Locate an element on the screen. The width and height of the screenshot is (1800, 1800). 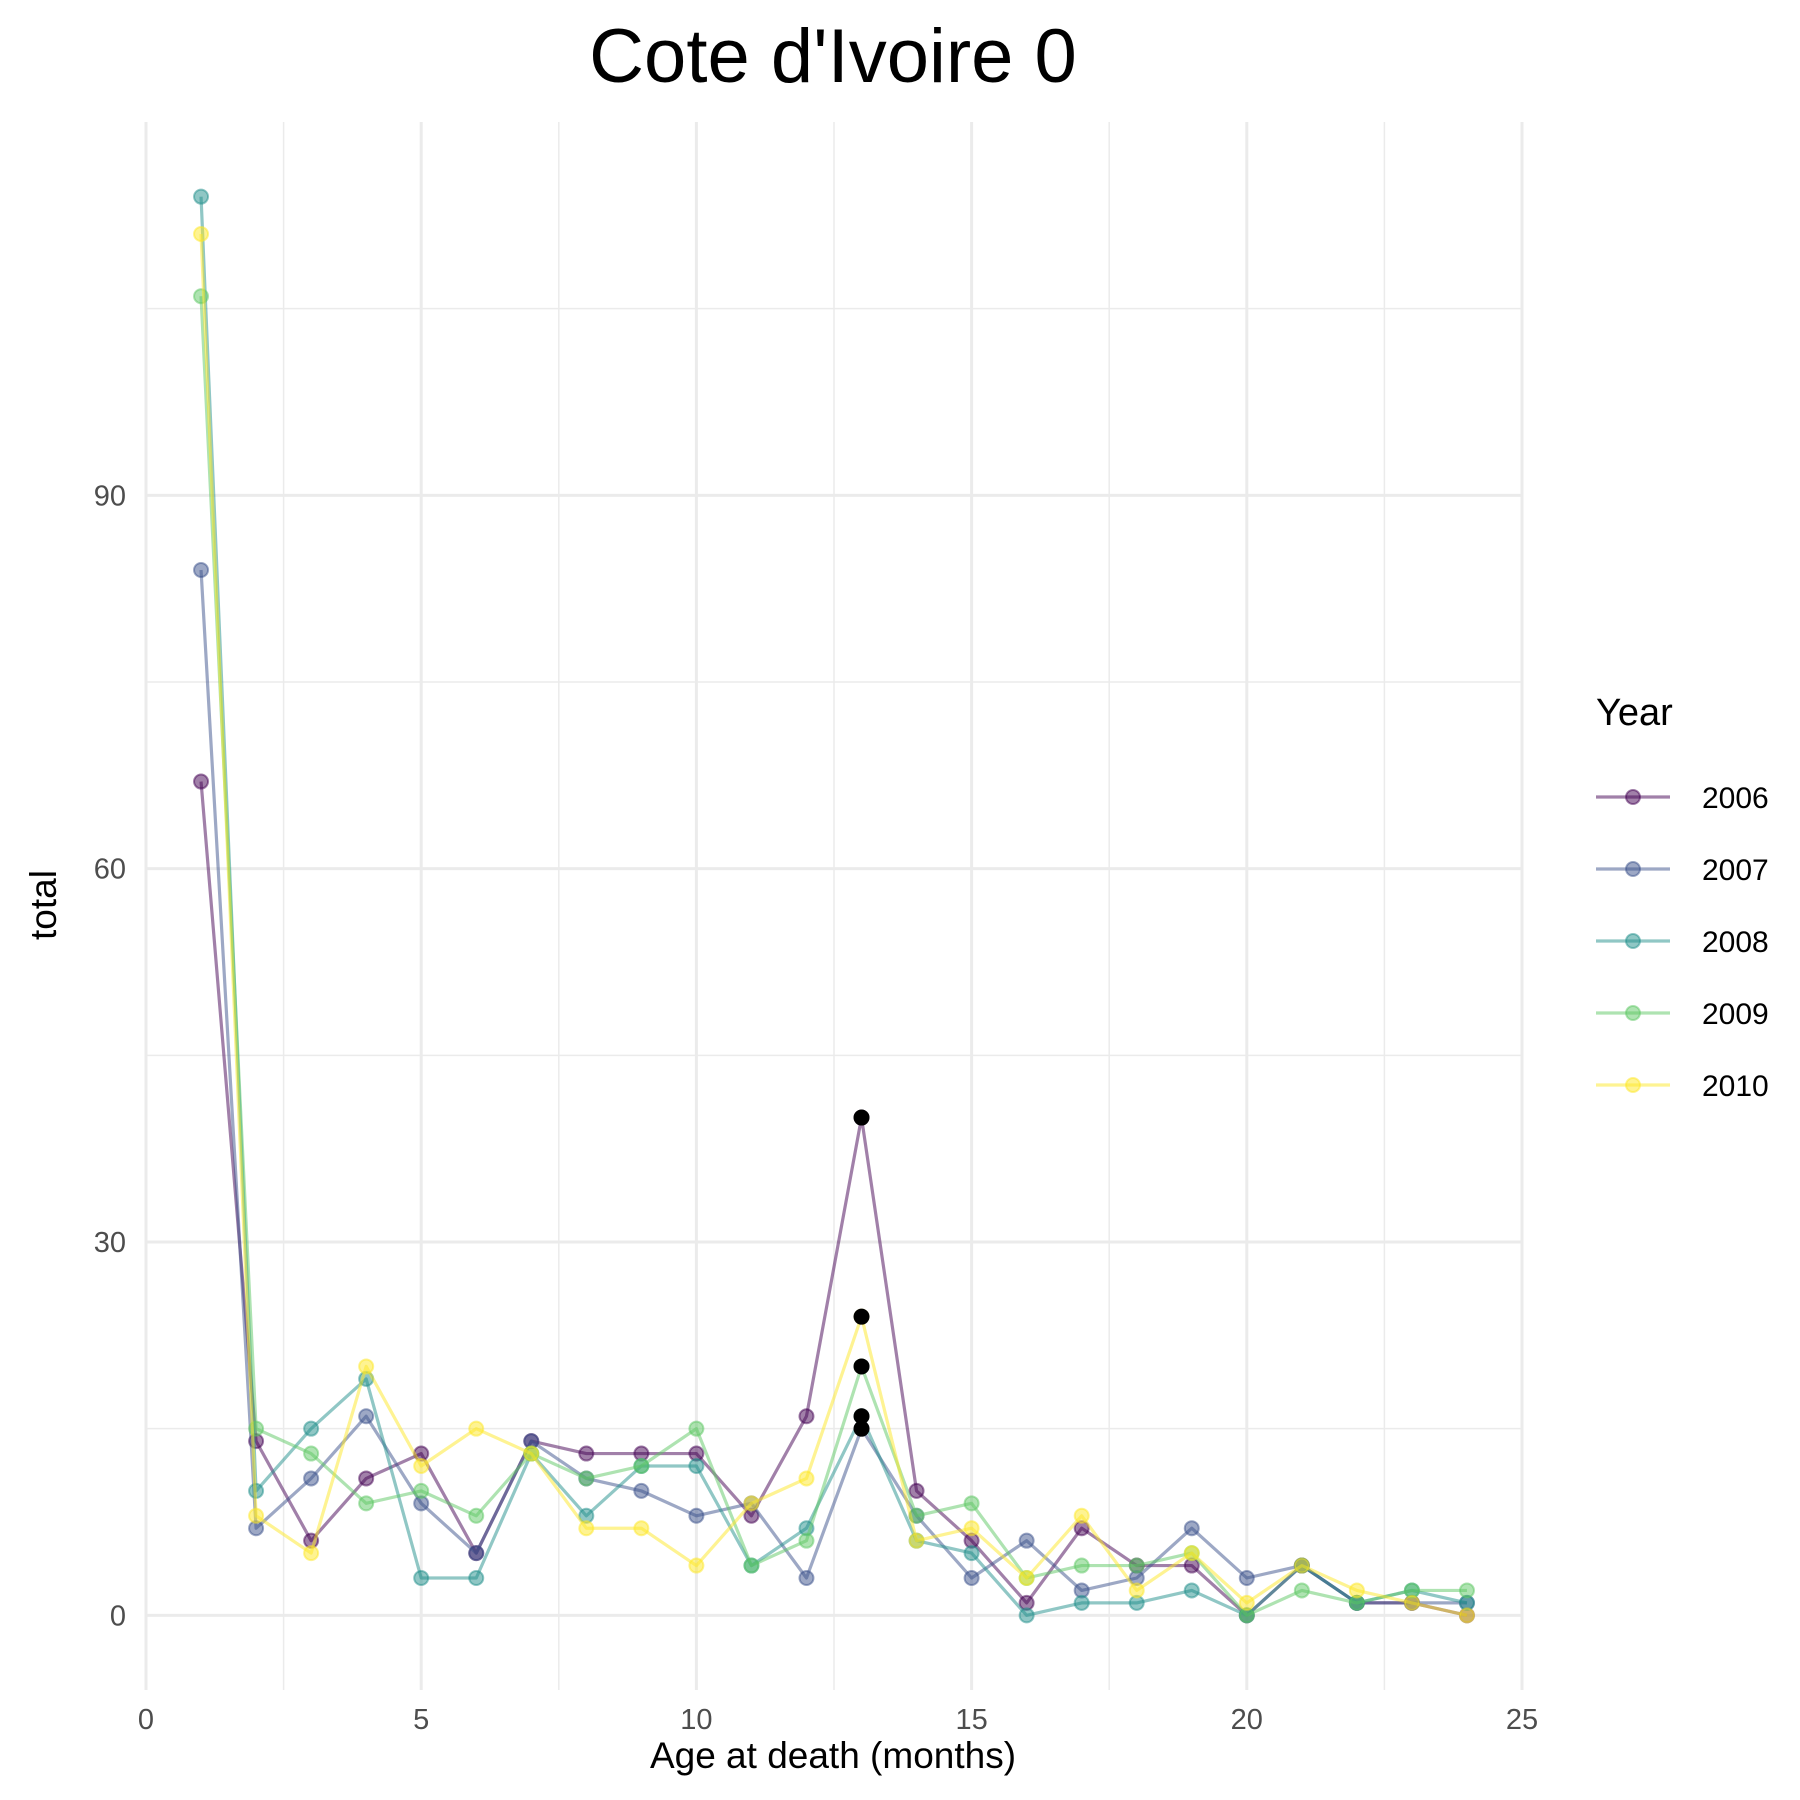
highlight-points is located at coordinates (861, 1273).